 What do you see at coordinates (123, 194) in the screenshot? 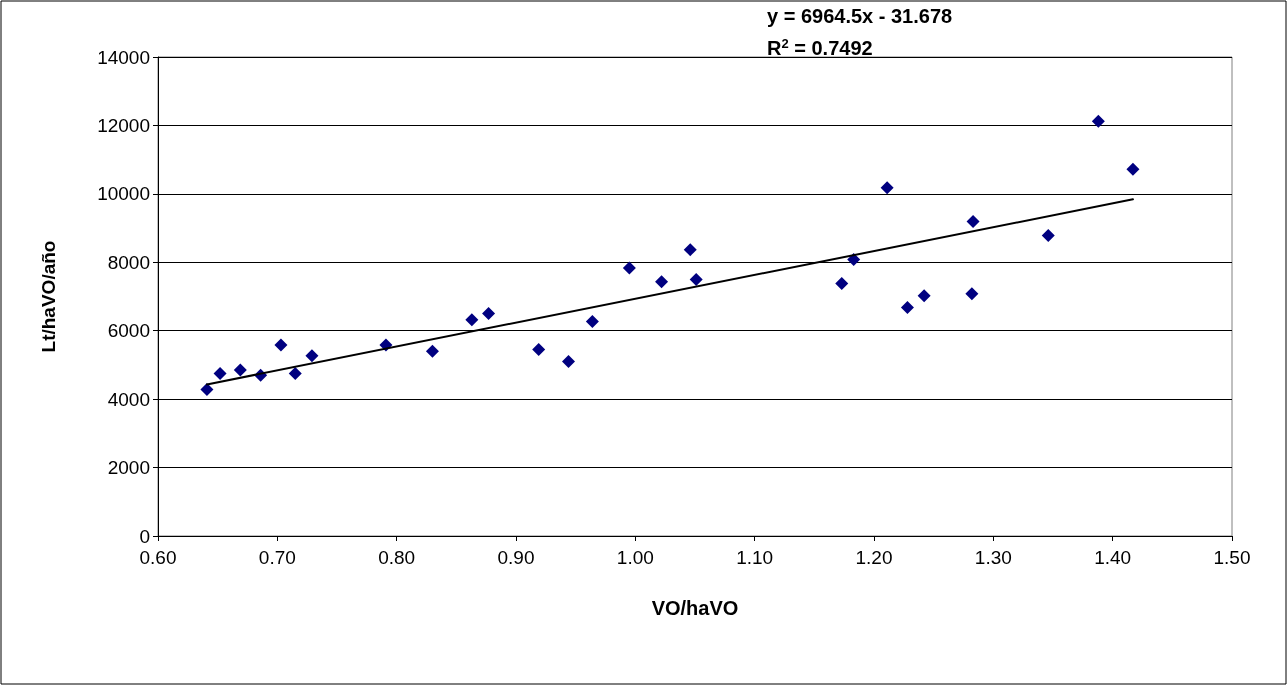
I see `y-tick-label: 10000` at bounding box center [123, 194].